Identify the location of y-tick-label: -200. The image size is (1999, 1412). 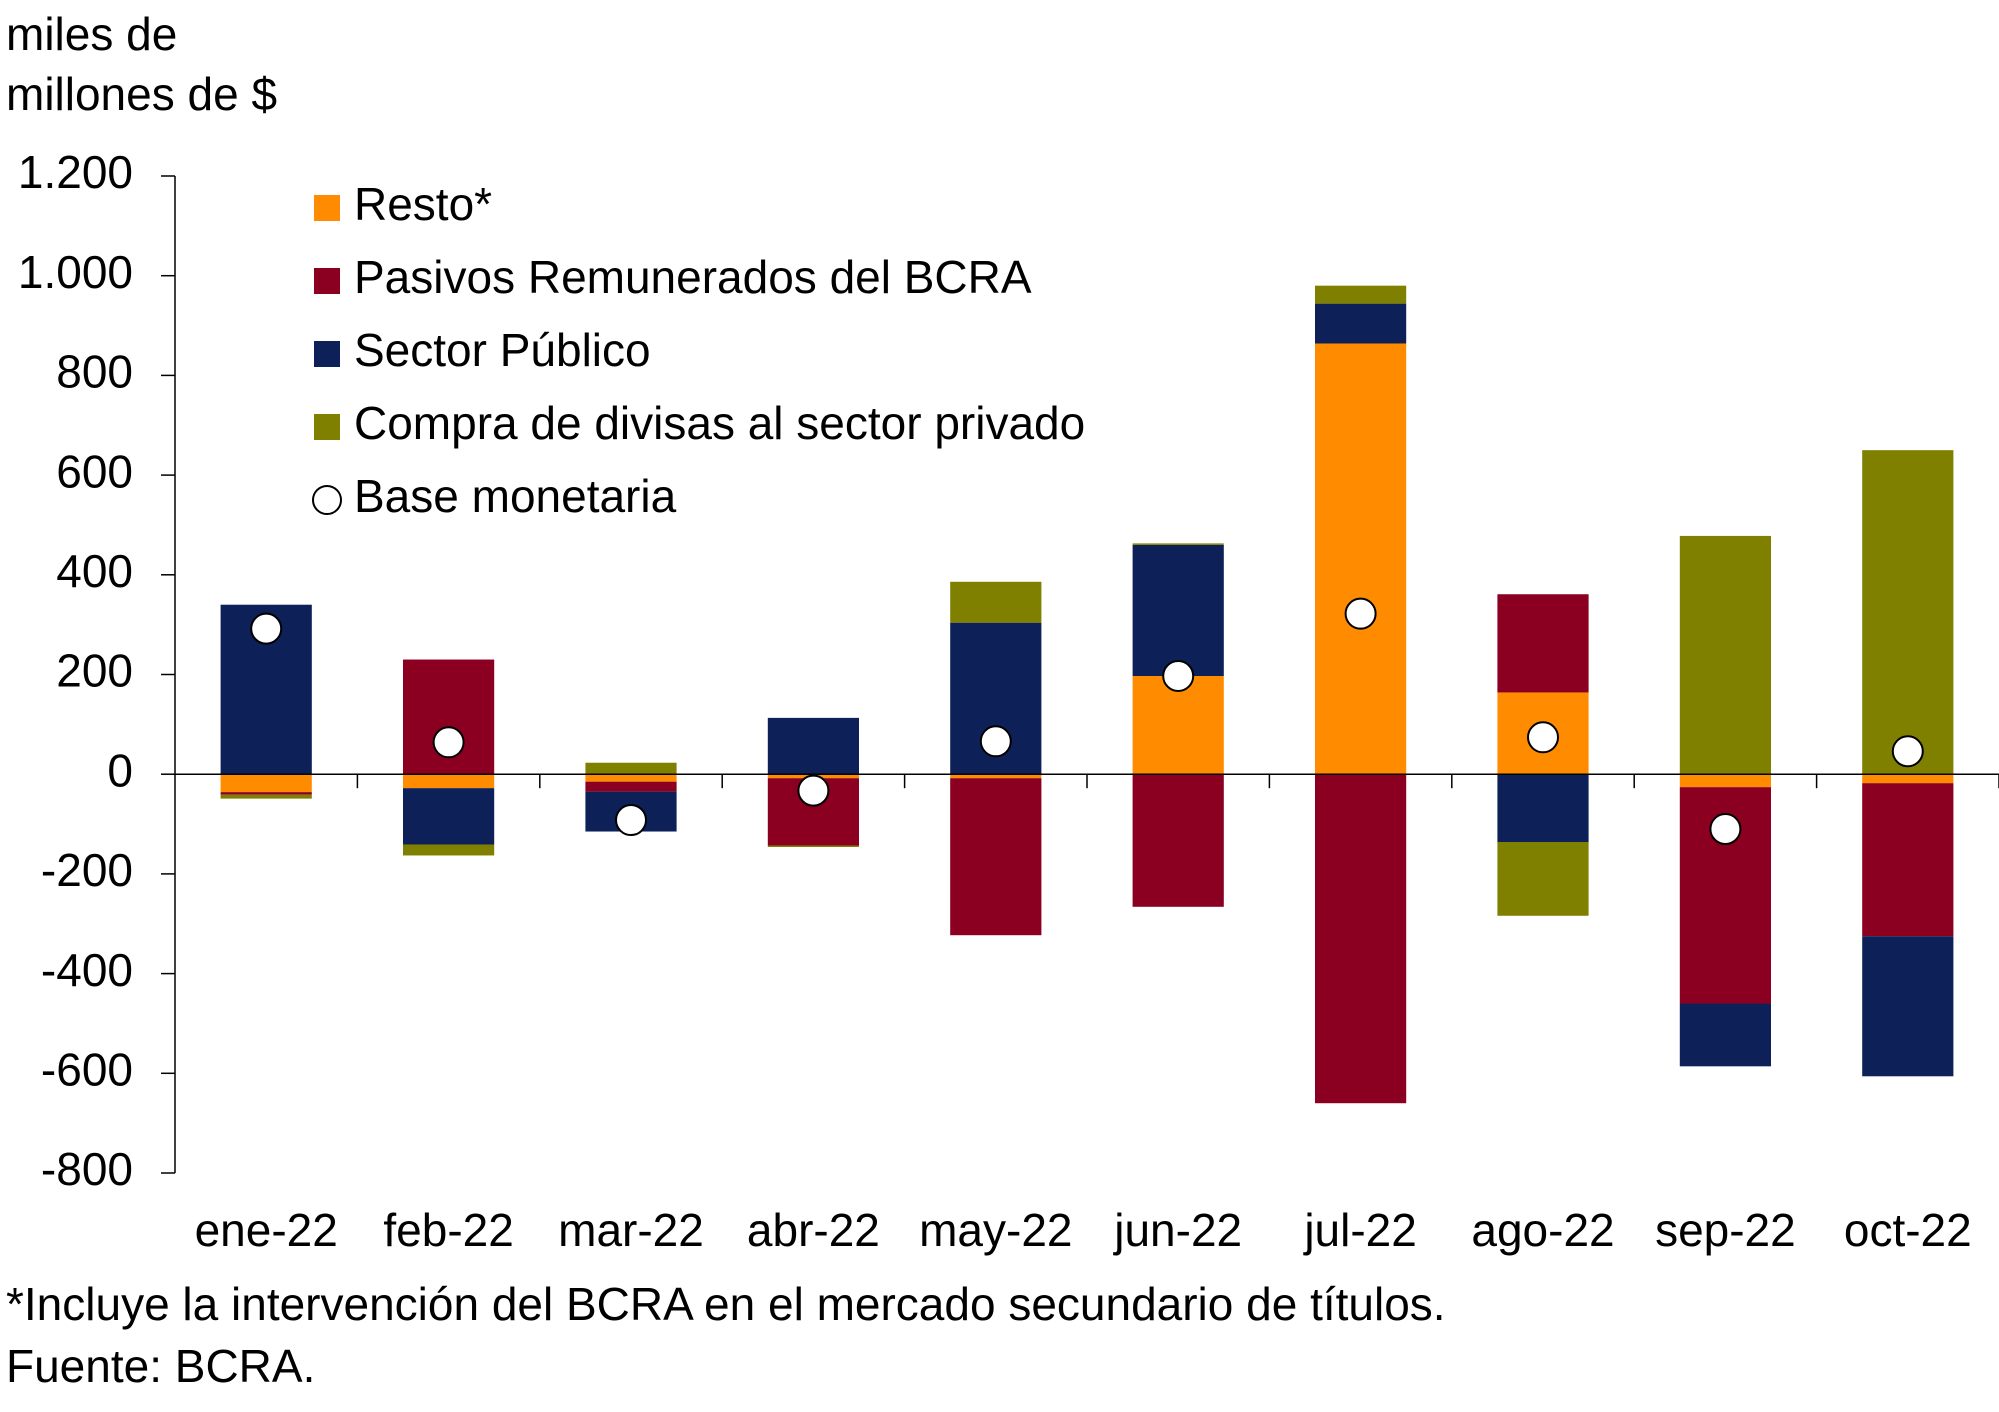
(87, 870).